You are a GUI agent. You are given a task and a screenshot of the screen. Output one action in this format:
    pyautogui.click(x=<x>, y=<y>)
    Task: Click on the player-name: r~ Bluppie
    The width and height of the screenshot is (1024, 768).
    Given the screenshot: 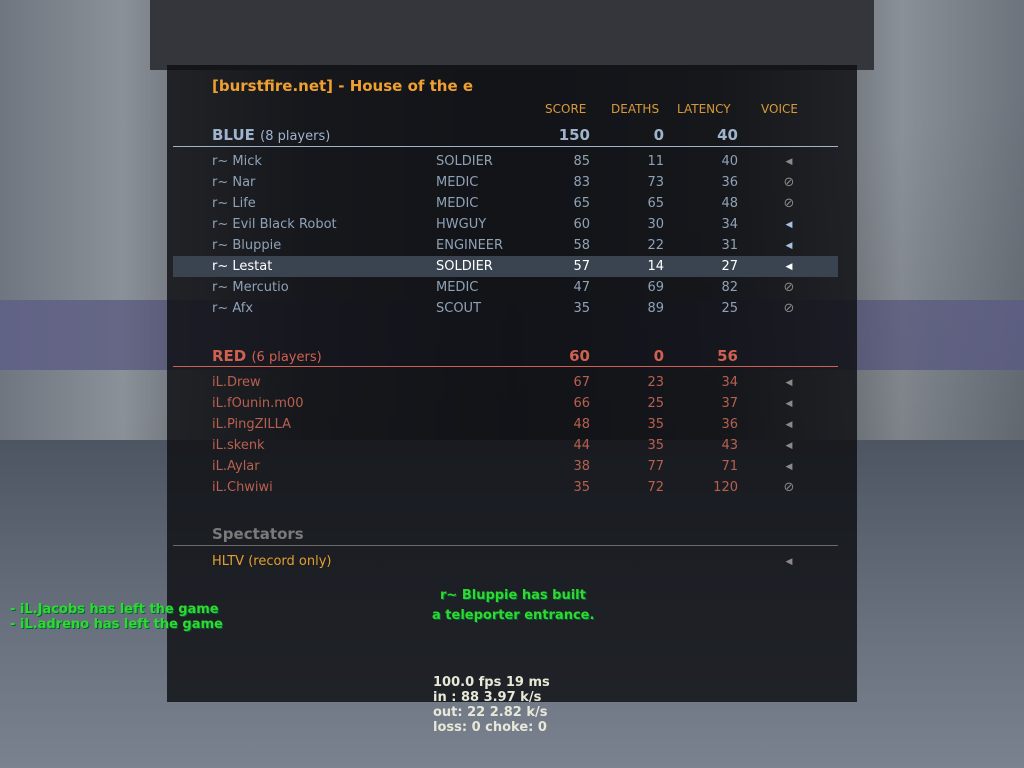 What is the action you would take?
    pyautogui.click(x=247, y=245)
    